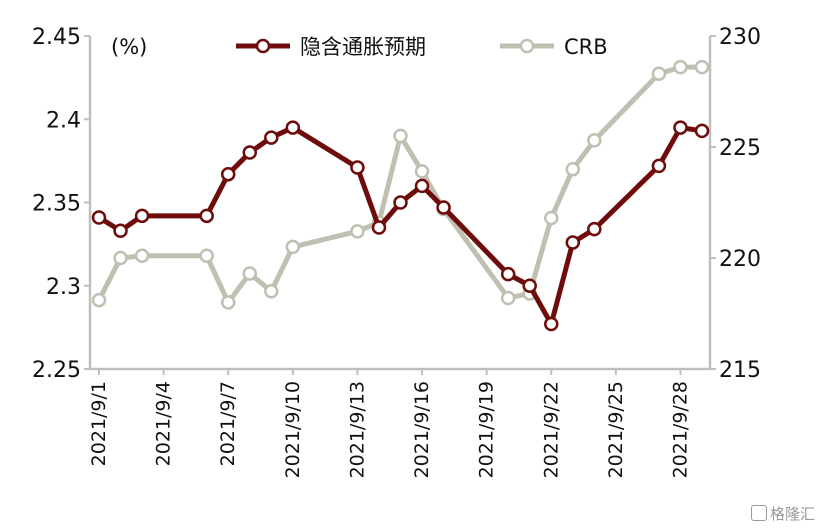 The width and height of the screenshot is (821, 528). What do you see at coordinates (63, 120) in the screenshot?
I see `left-tick-label: 2.4` at bounding box center [63, 120].